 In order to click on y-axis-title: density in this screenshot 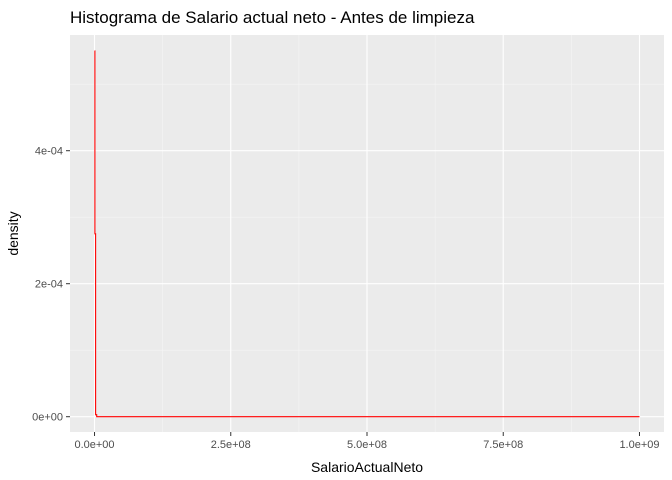, I will do `click(13, 233)`.